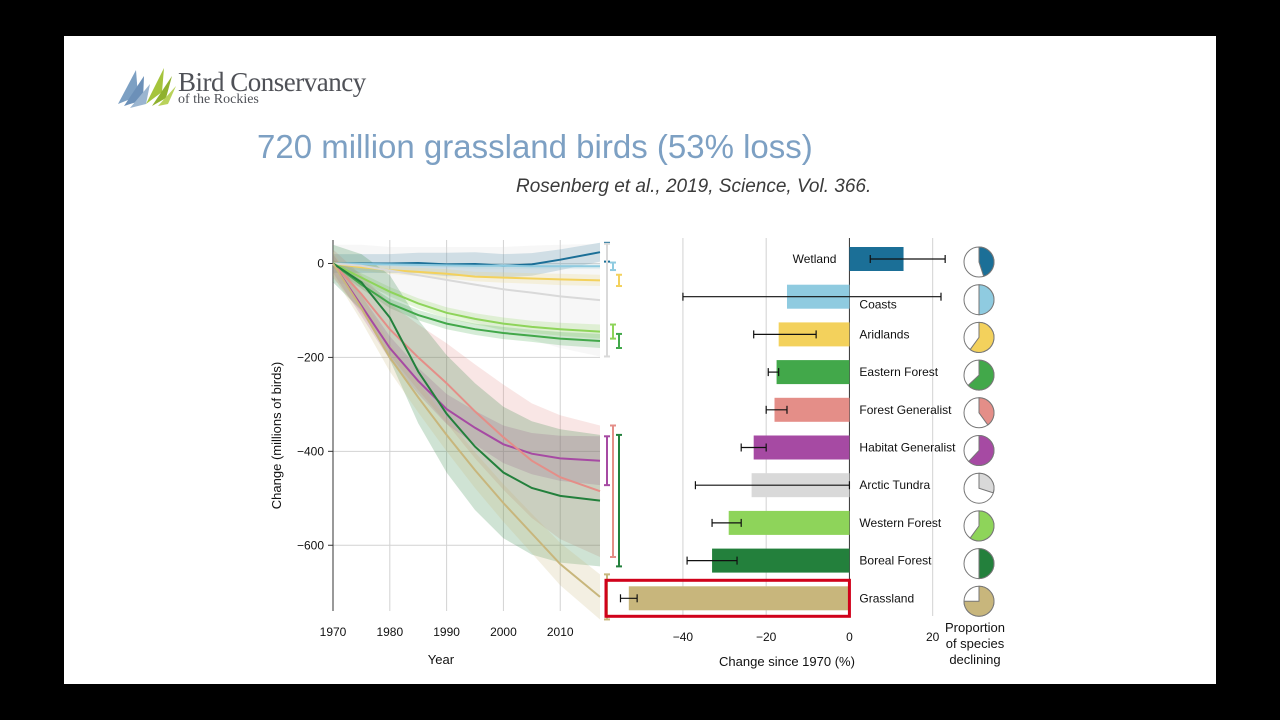  What do you see at coordinates (884, 334) in the screenshot?
I see `category-label-aridlands: Aridlands` at bounding box center [884, 334].